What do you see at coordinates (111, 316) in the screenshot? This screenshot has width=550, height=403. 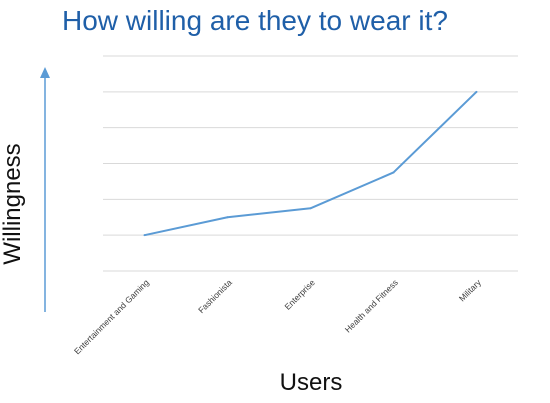 I see `x-tick-label: Entertainment and Gaming` at bounding box center [111, 316].